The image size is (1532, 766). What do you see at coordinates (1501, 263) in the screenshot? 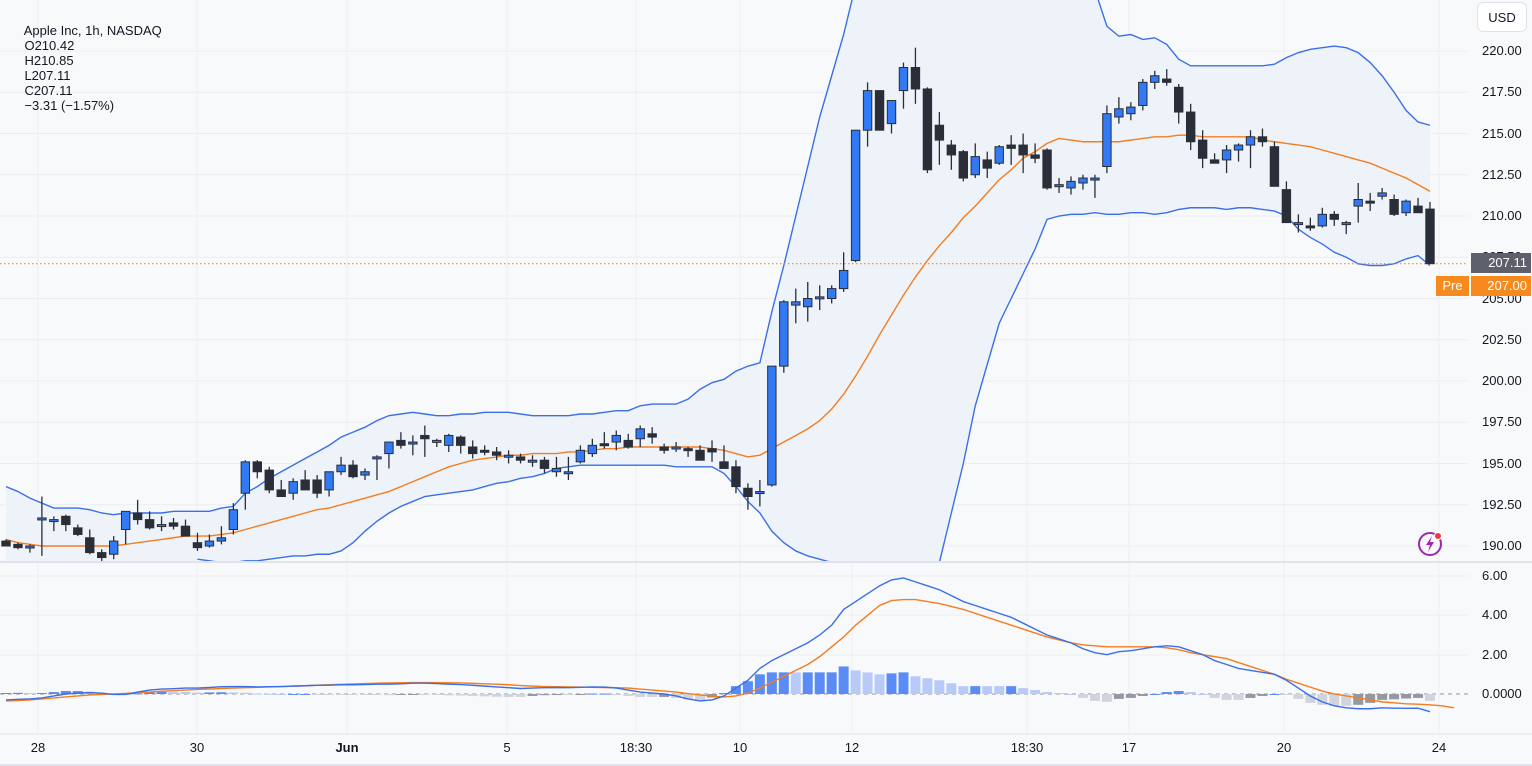
I see `last-price-tag: 207.11` at bounding box center [1501, 263].